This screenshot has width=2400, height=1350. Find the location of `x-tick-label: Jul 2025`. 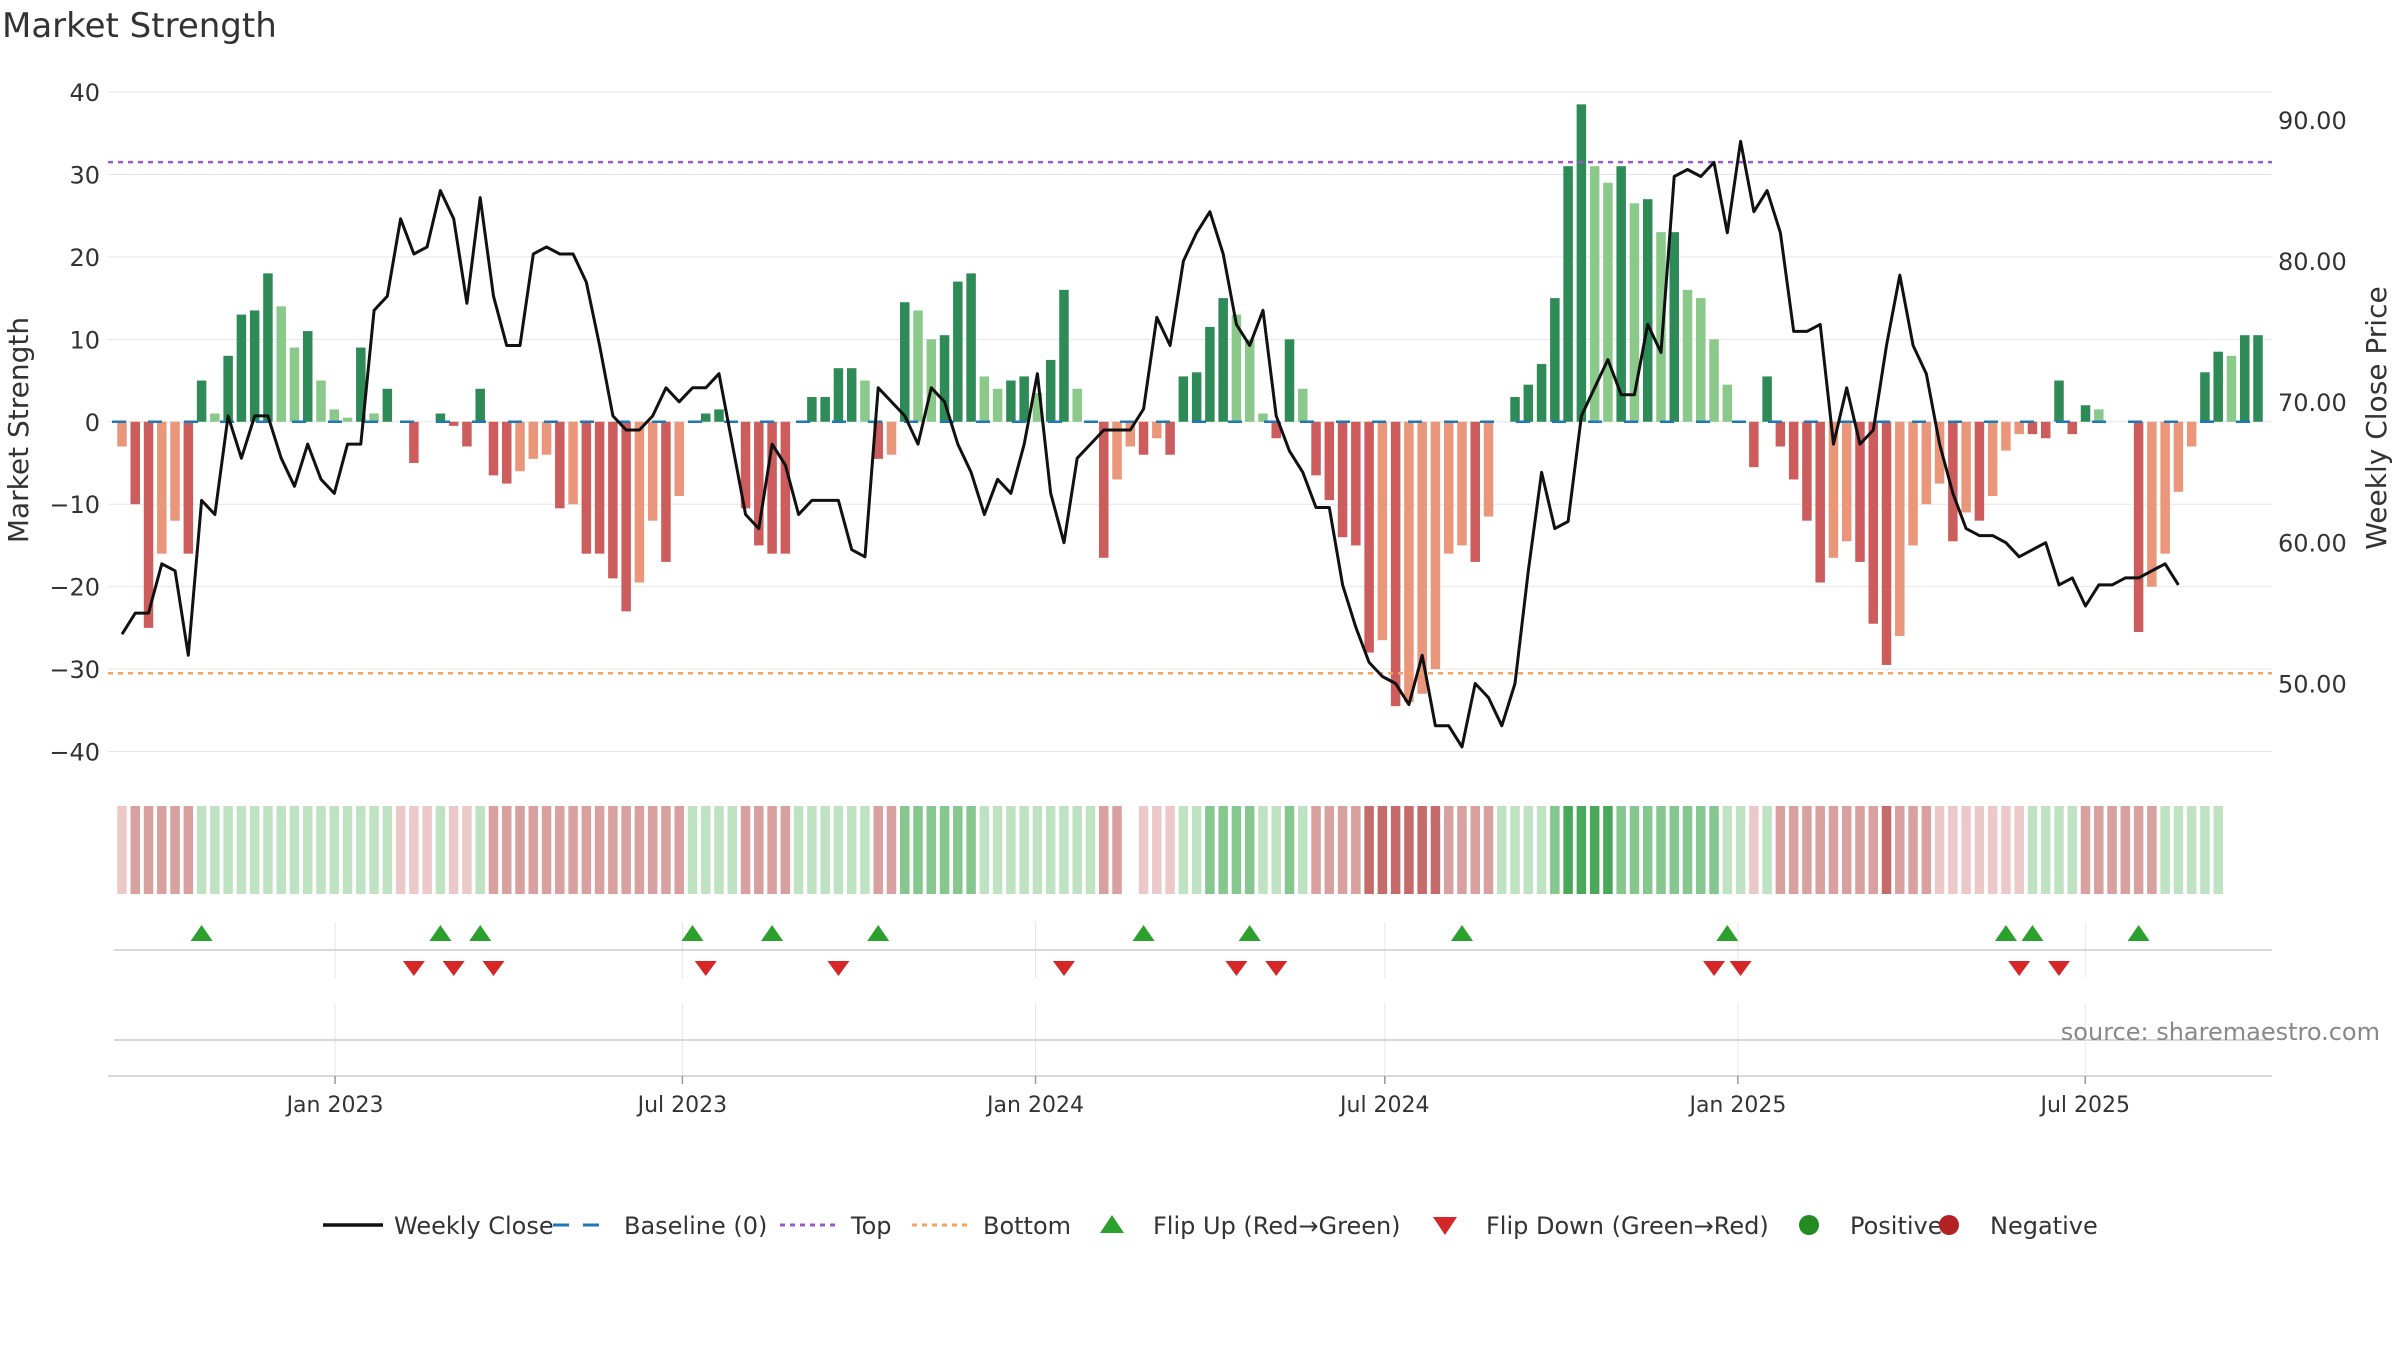

x-tick-label: Jul 2025 is located at coordinates (2085, 1105).